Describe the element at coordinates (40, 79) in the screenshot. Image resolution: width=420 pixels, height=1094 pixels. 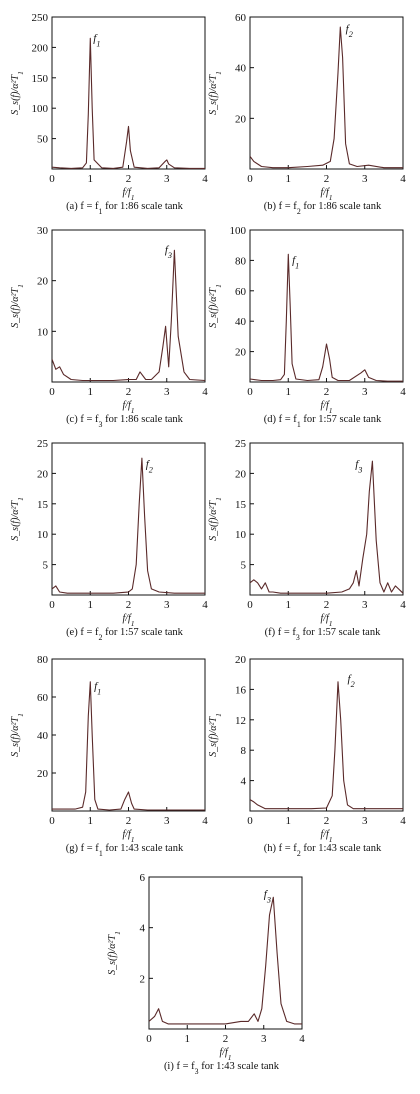
I see `y-tick-label: 150` at that location.